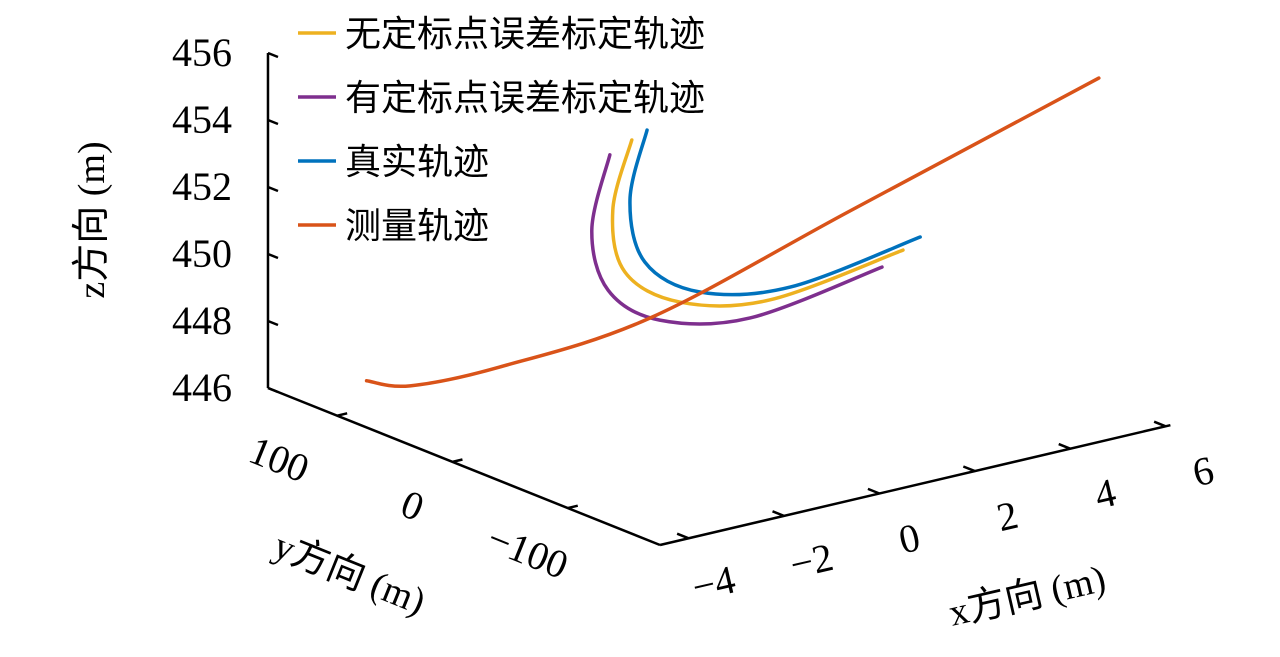 The width and height of the screenshot is (1280, 657). What do you see at coordinates (525, 98) in the screenshot?
I see `legend-label: 有定标点误差标定轨迹` at bounding box center [525, 98].